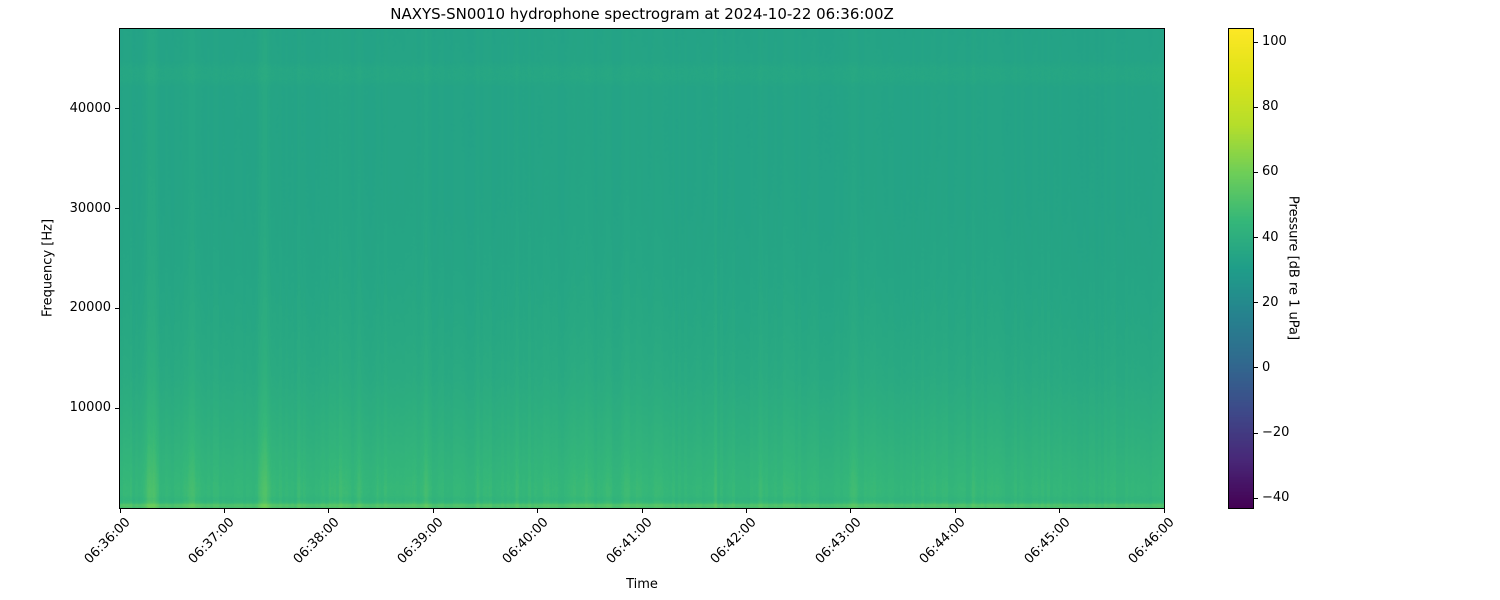 The width and height of the screenshot is (1500, 600). Describe the element at coordinates (1274, 42) in the screenshot. I see `colorbar-tick-label: 100` at that location.